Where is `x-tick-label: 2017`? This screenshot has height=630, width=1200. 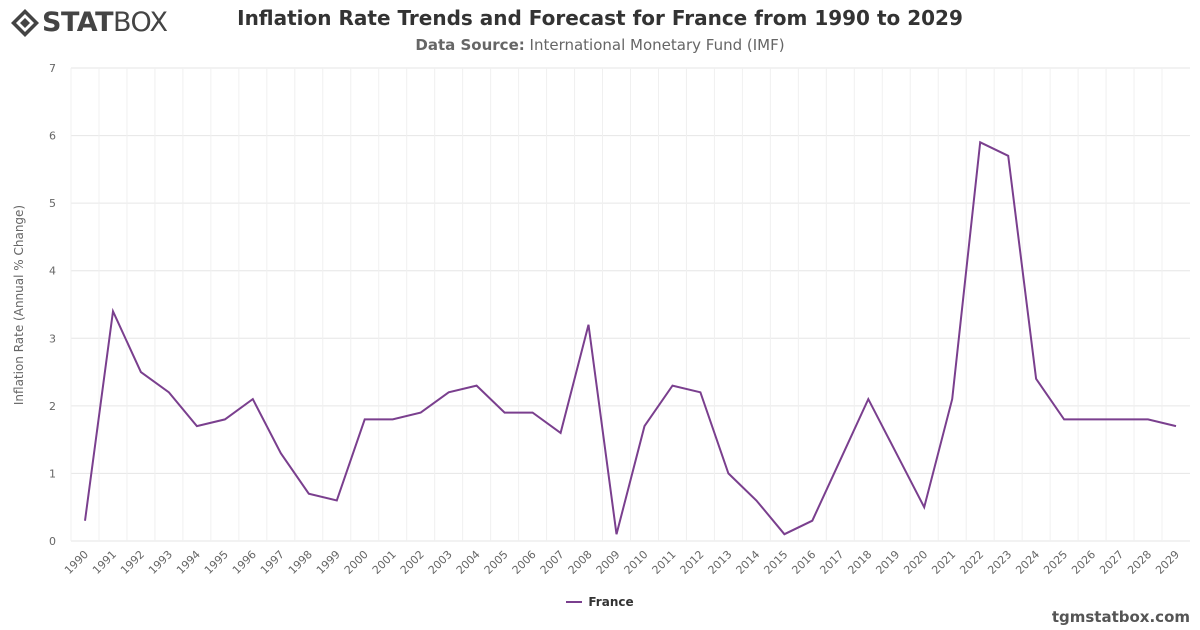 x-tick-label: 2017 is located at coordinates (831, 562).